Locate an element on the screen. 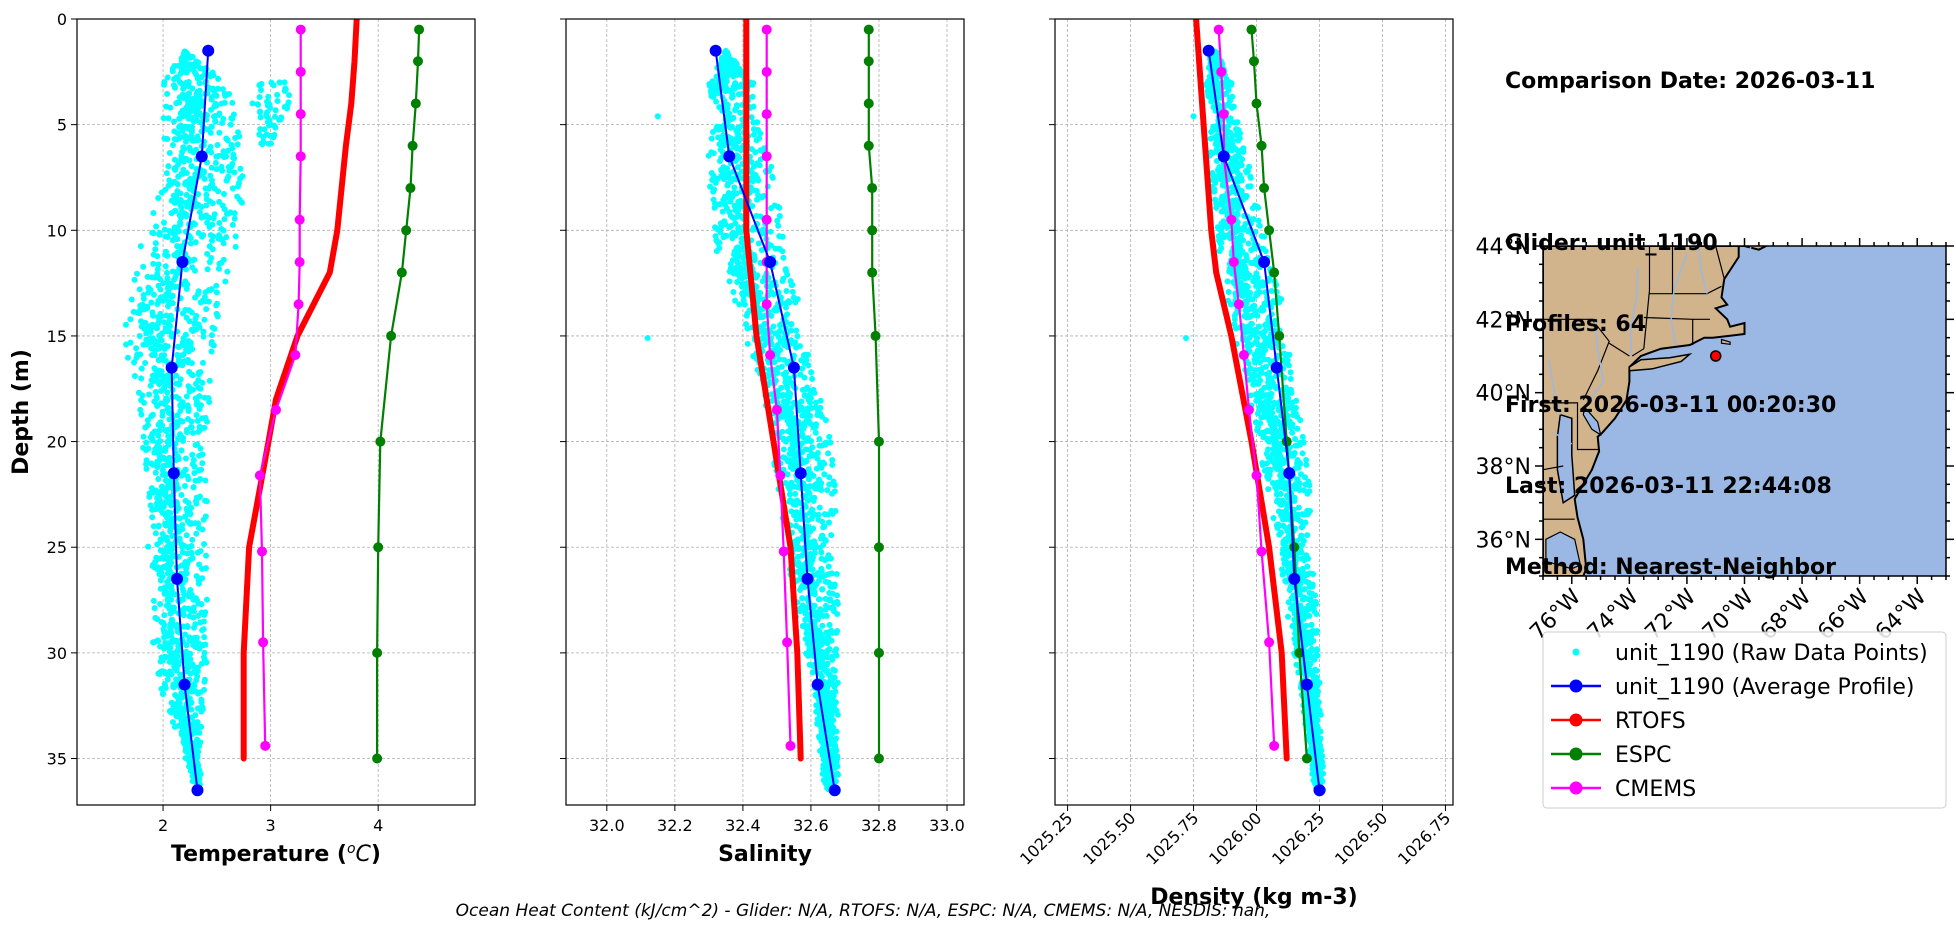 This screenshot has height=934, width=1956. salinity-x-ticks: 32.0 32.2 32.4 32.6 32.8 33.0 is located at coordinates (777, 820).